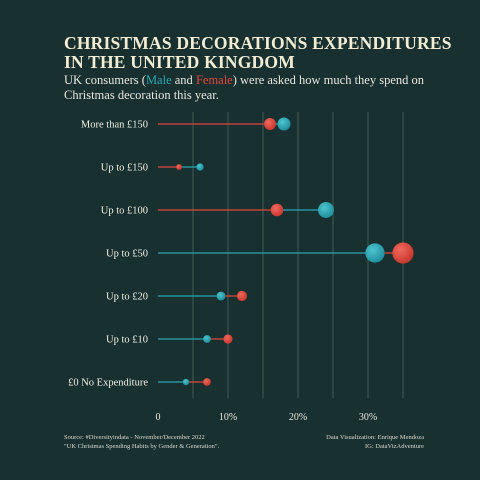 The height and width of the screenshot is (480, 480). Describe the element at coordinates (394, 446) in the screenshot. I see `credit-line-2: IG: DataVizAdventure` at that location.